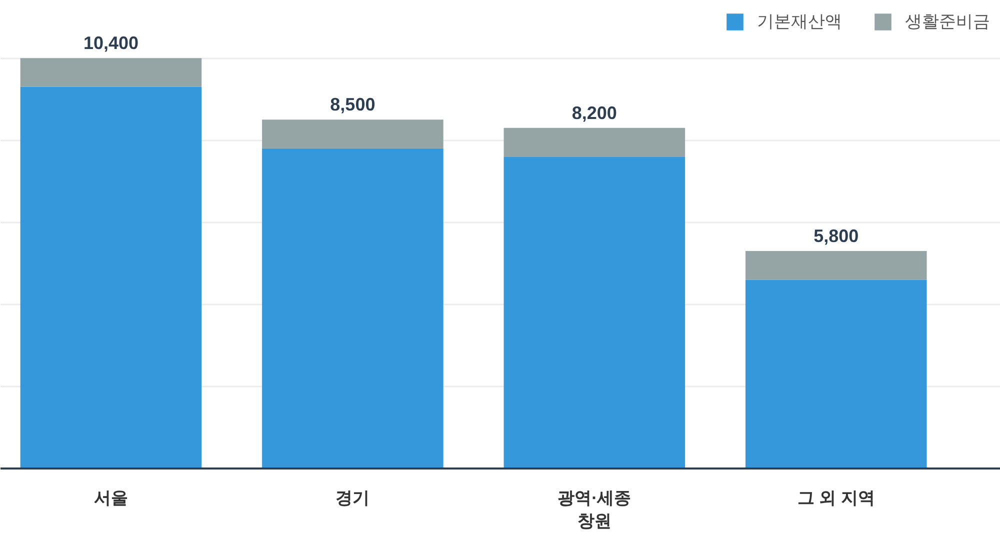 This screenshot has width=1000, height=533. What do you see at coordinates (836, 236) in the screenshot?
I see `annotation: 5,800` at bounding box center [836, 236].